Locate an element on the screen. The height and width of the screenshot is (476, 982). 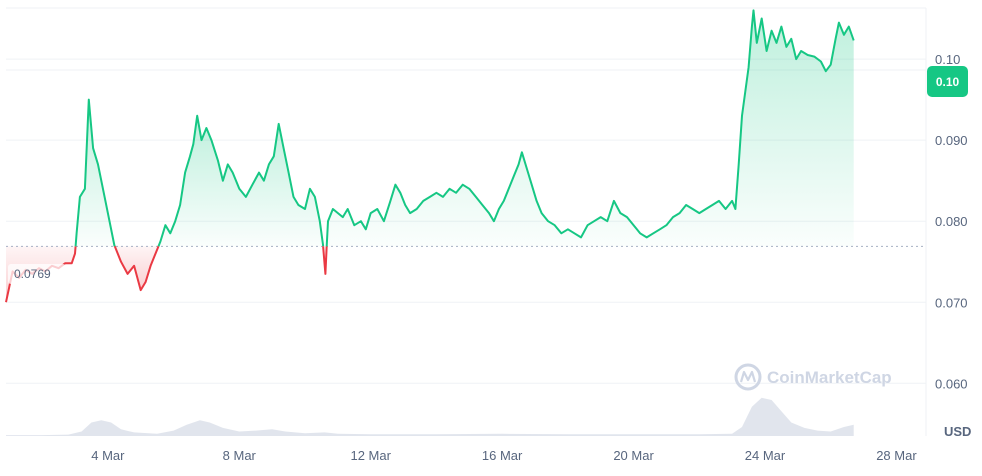
current-price-badge: 0.10 is located at coordinates (947, 81).